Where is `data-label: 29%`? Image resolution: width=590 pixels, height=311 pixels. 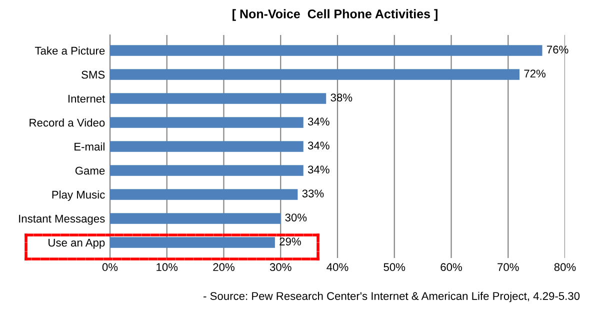
data-label: 29% is located at coordinates (290, 242).